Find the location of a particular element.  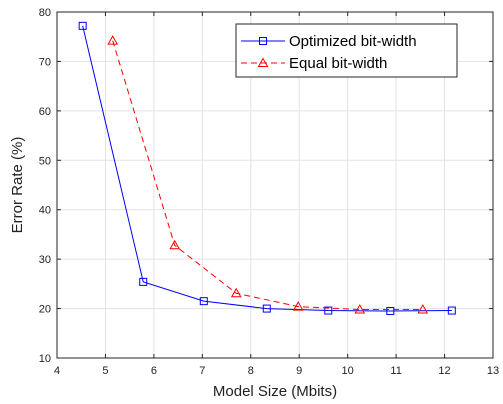

legend-box is located at coordinates (346, 50).